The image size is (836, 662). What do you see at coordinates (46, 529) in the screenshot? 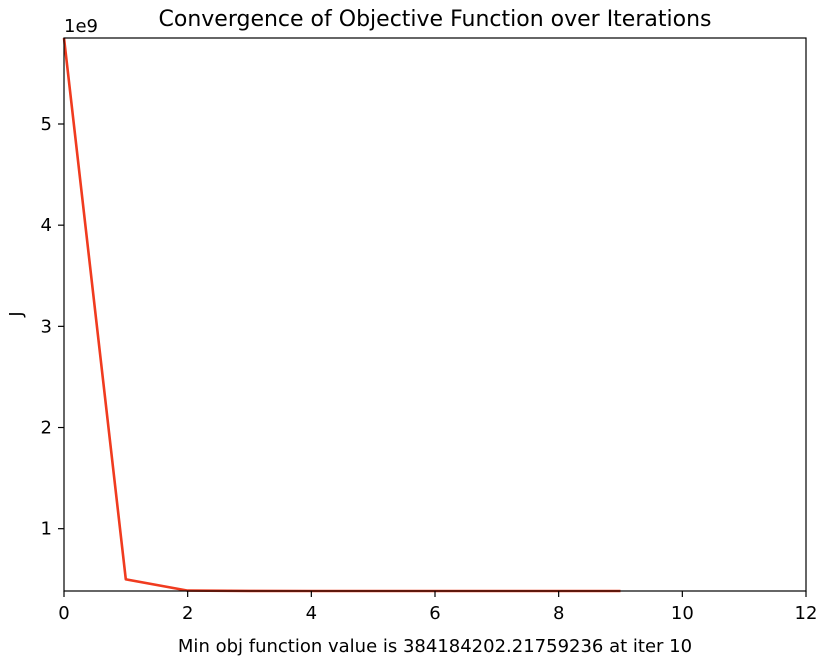
I see `y-tick-label: 1` at bounding box center [46, 529].